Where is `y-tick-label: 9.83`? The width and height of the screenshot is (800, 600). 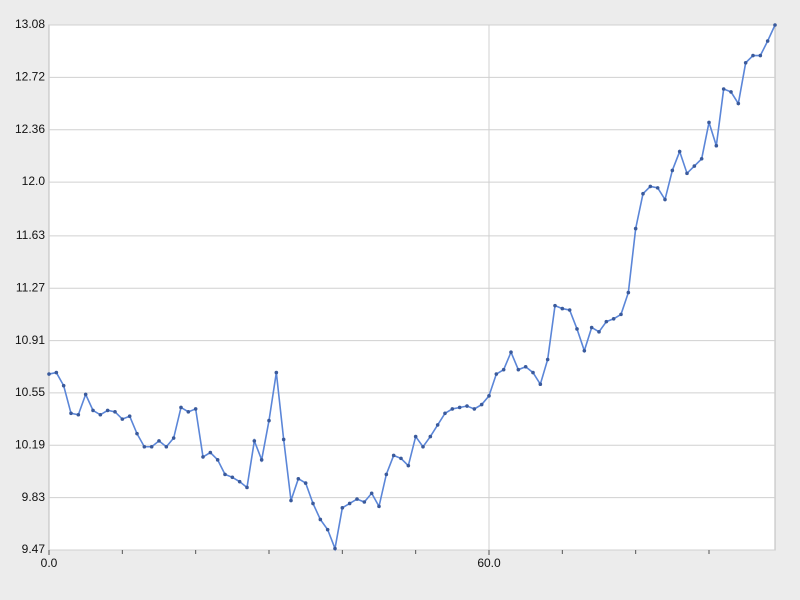 y-tick-label: 9.83 is located at coordinates (34, 497).